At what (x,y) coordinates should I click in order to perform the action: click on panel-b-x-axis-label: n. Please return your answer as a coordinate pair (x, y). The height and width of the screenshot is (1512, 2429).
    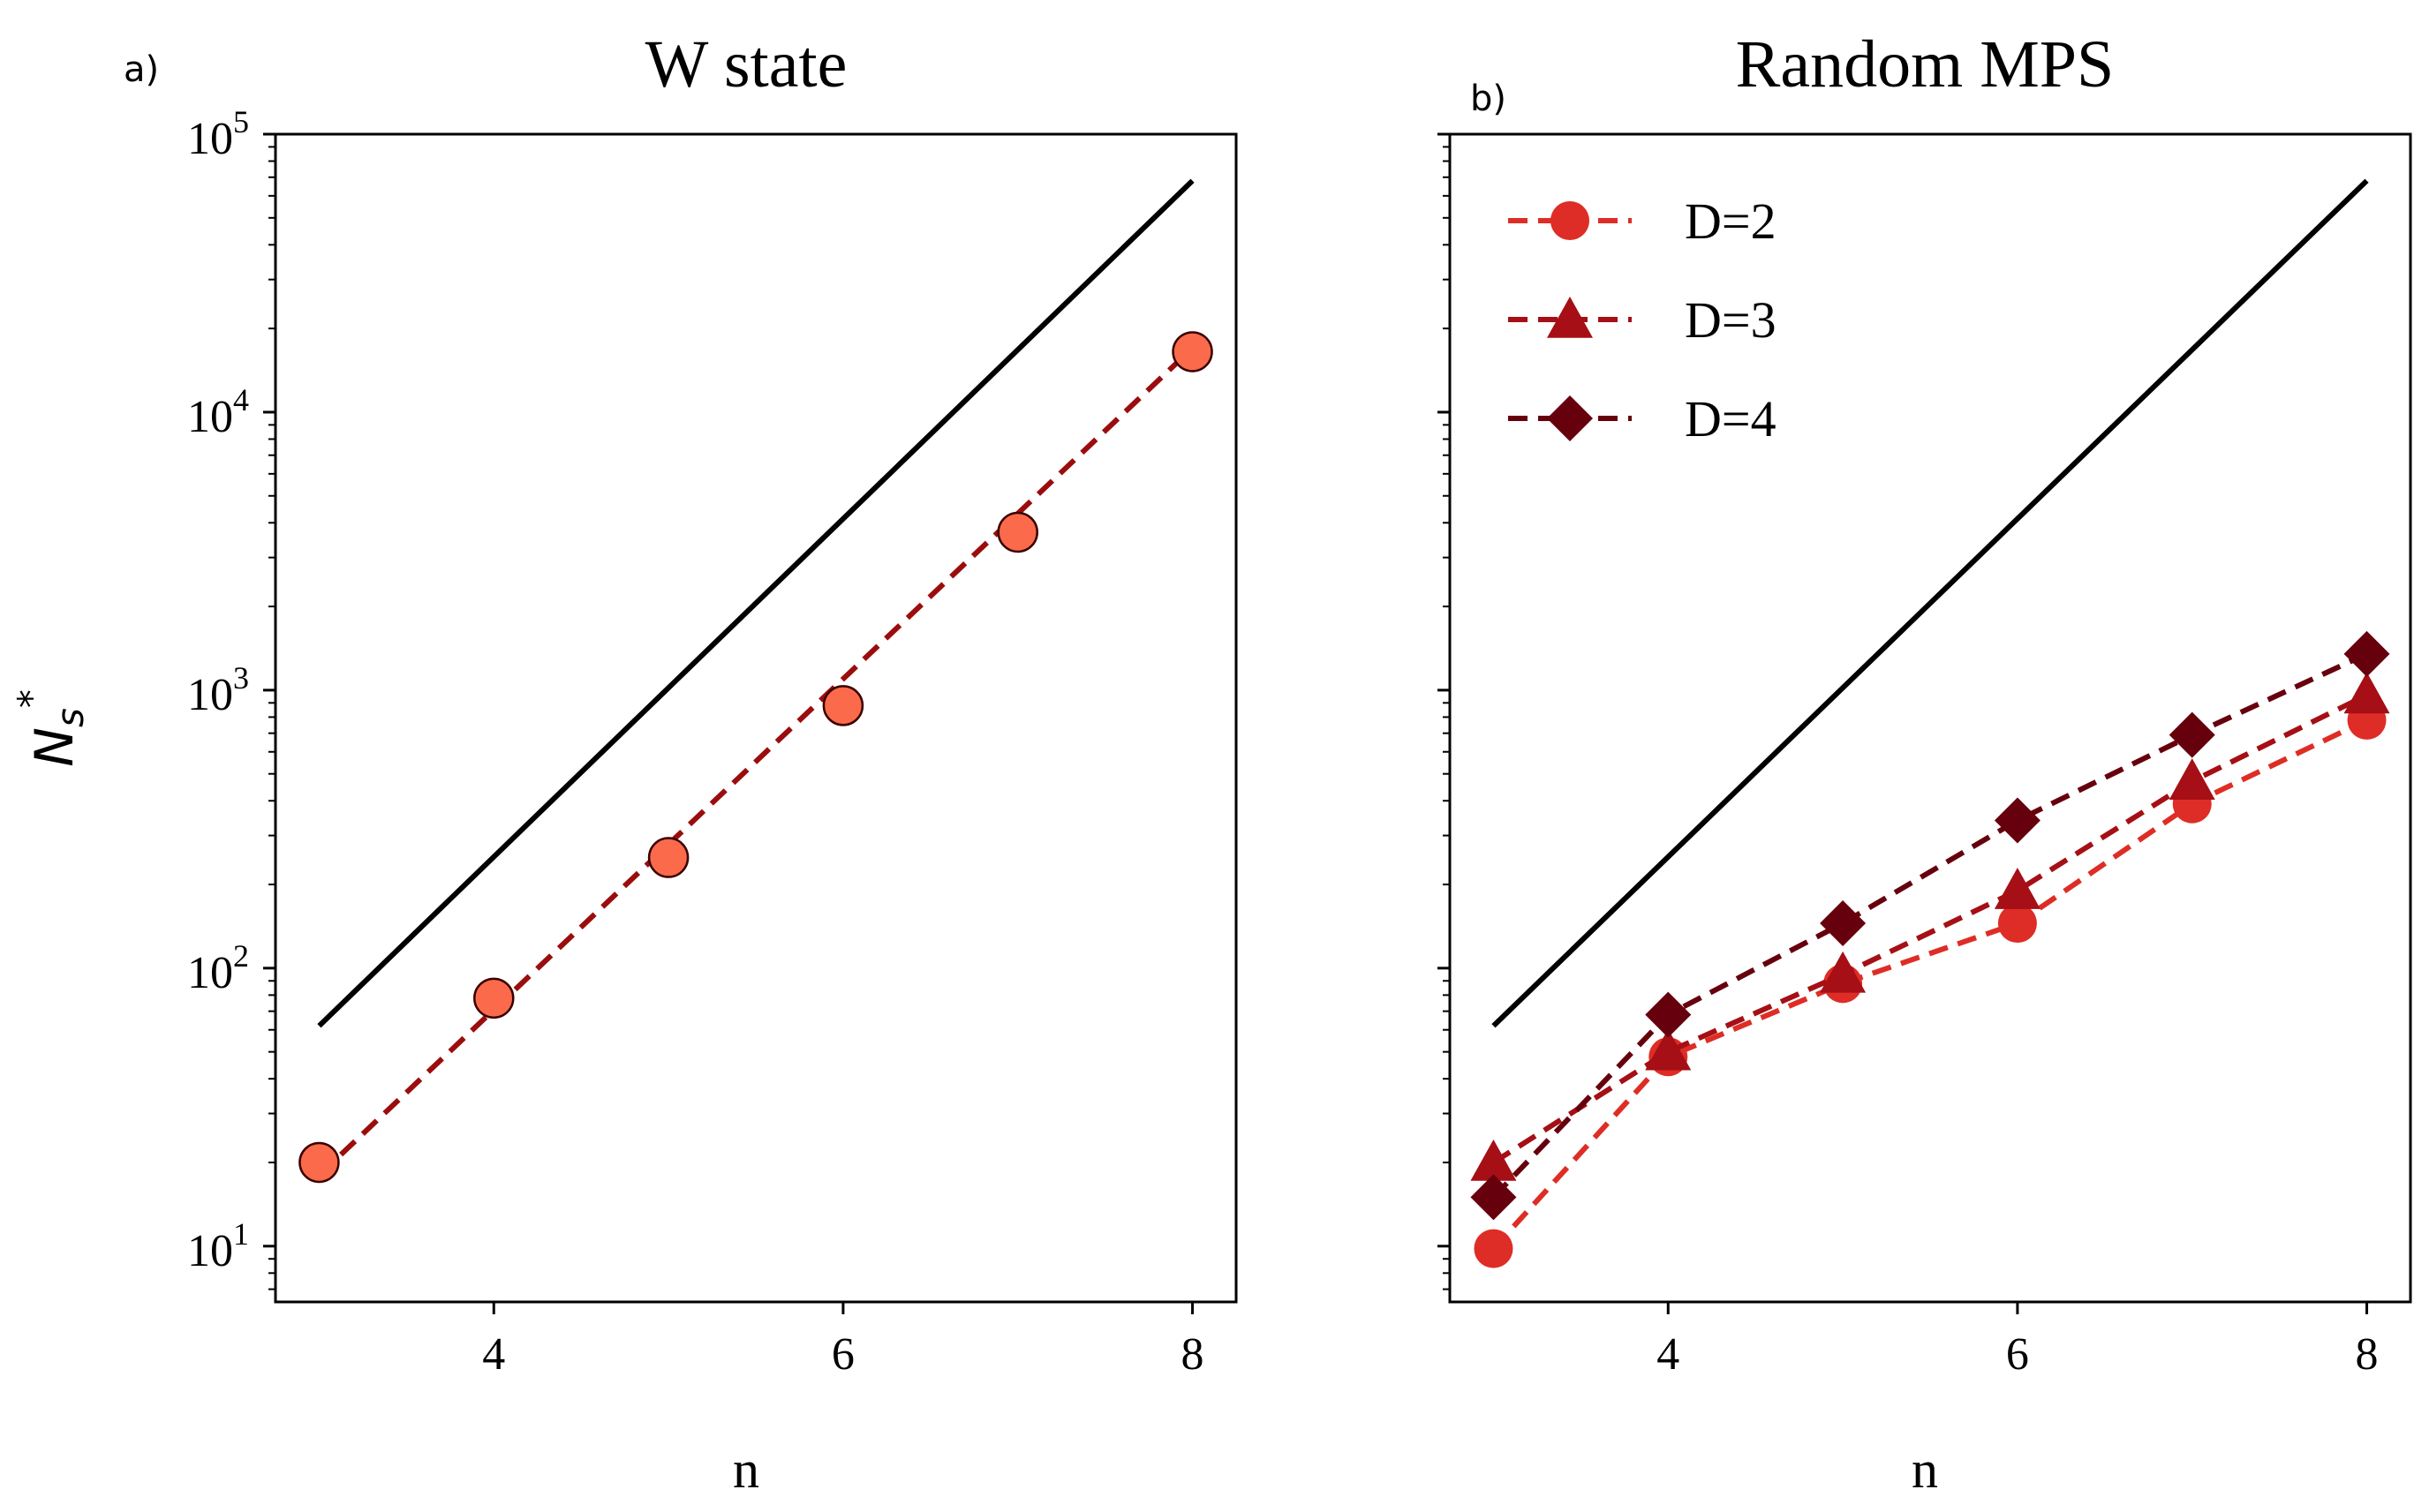
    Looking at the image, I should click on (1925, 1470).